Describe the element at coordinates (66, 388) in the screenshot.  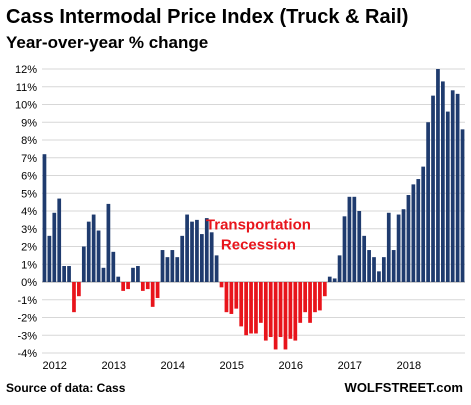
I see `source-note: Source of data: Cass` at that location.